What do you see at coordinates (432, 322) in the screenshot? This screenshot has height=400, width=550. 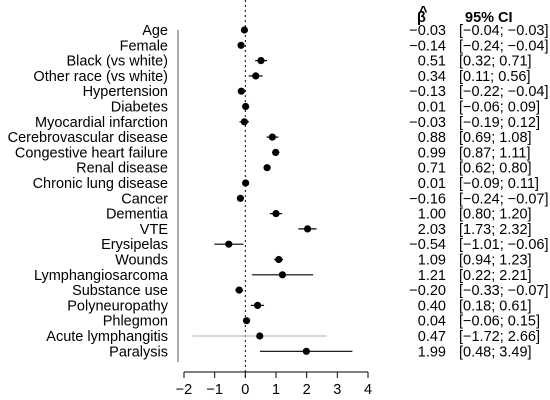 I see `beta-value: 0.04` at bounding box center [432, 322].